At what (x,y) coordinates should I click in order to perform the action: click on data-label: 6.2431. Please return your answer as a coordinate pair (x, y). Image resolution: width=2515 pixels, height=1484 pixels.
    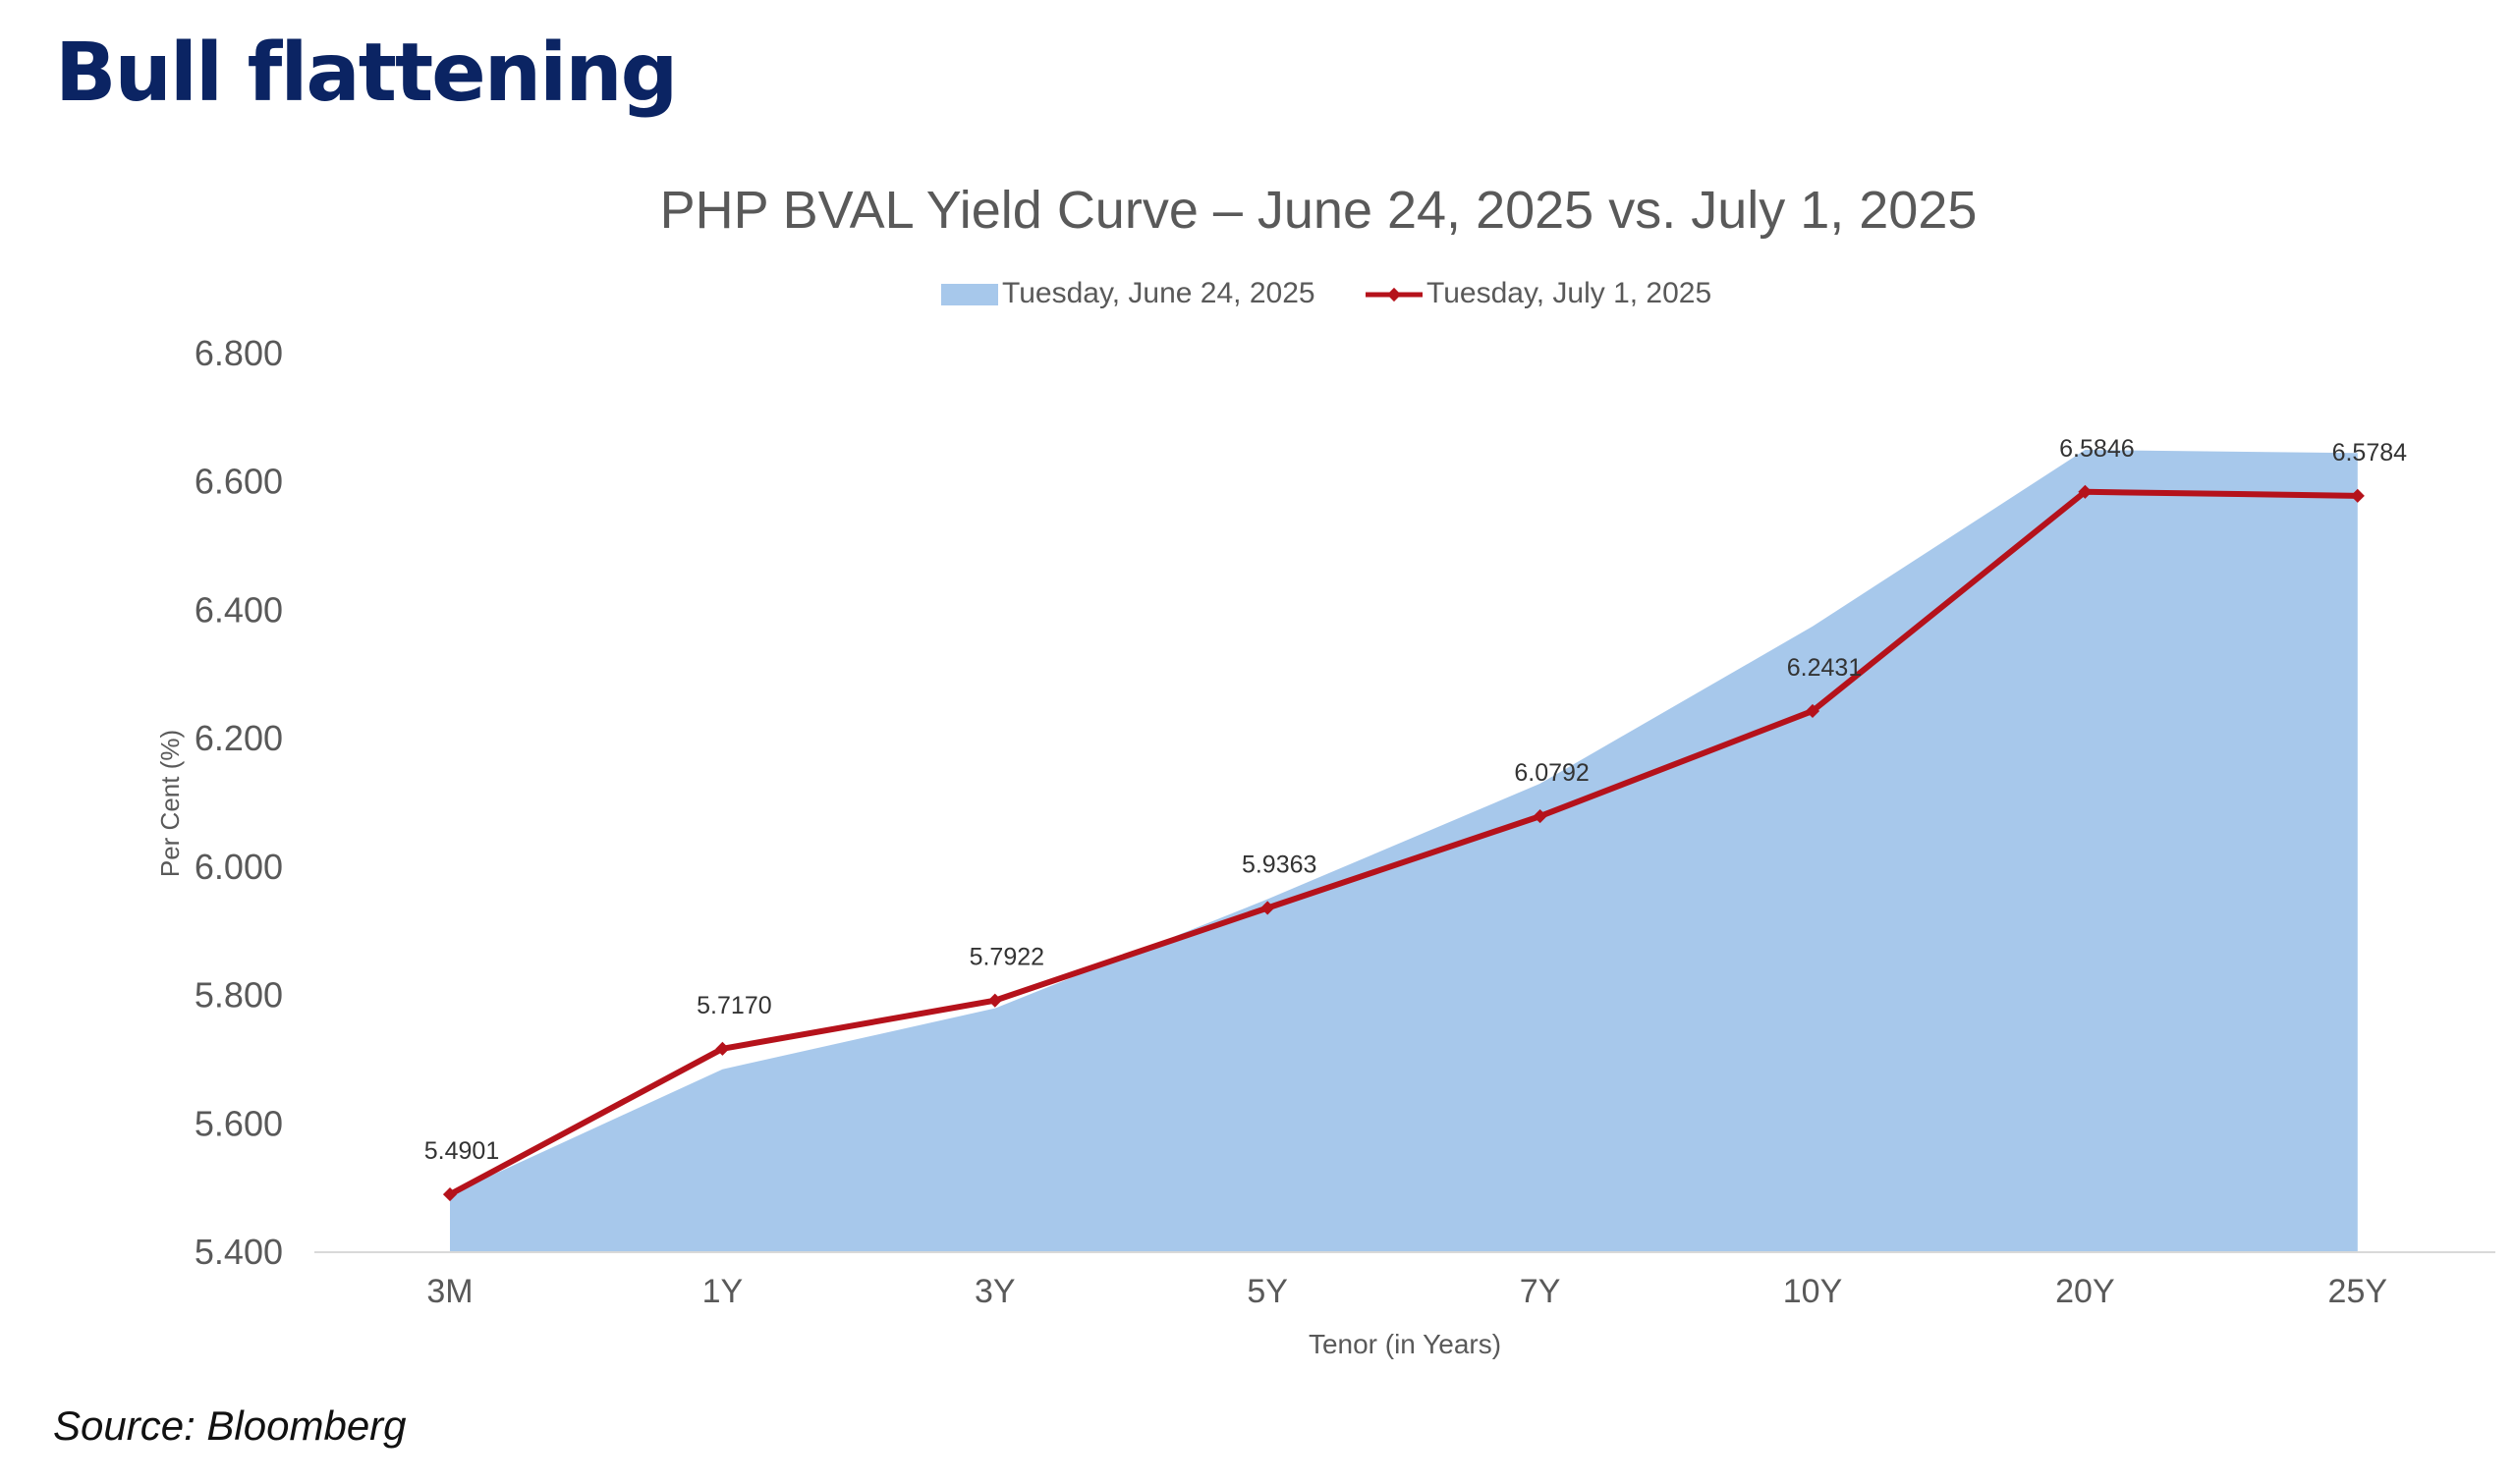
    Looking at the image, I should click on (1824, 668).